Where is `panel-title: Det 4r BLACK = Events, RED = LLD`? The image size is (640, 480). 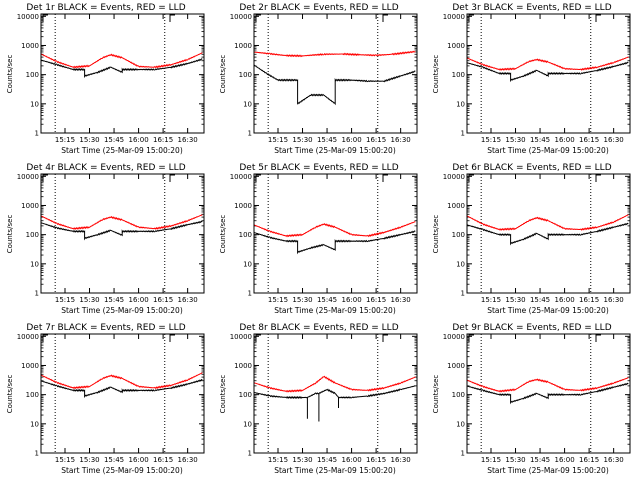 panel-title: Det 4r BLACK = Events, RED = LLD is located at coordinates (105, 168).